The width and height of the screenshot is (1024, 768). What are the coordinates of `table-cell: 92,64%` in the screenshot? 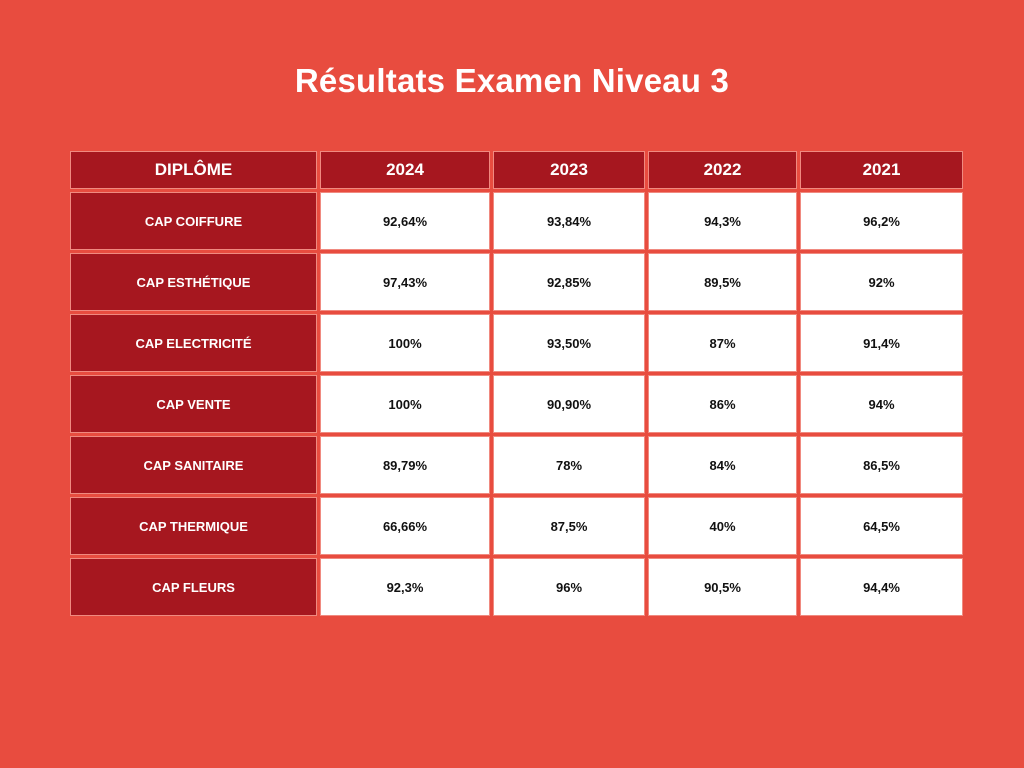 It's located at (405, 221).